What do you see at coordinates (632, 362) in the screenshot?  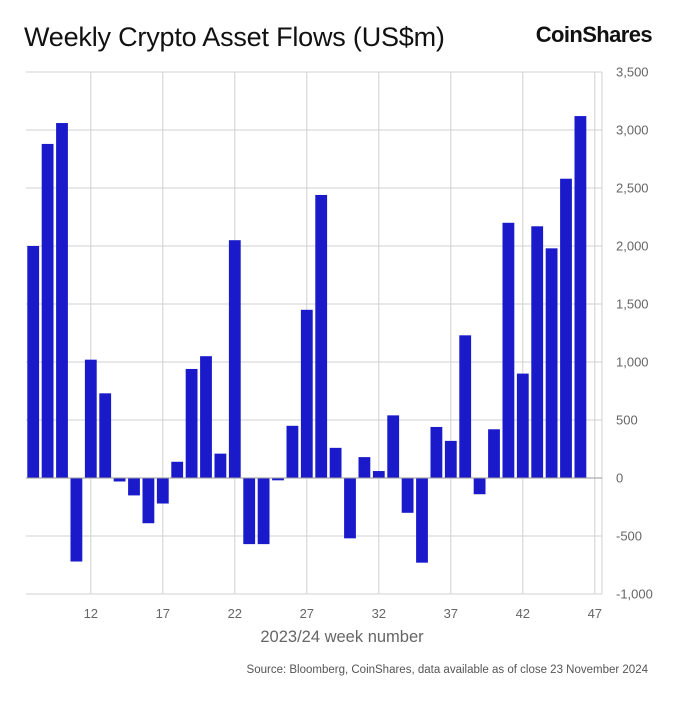 I see `y-tick-label: 1,000` at bounding box center [632, 362].